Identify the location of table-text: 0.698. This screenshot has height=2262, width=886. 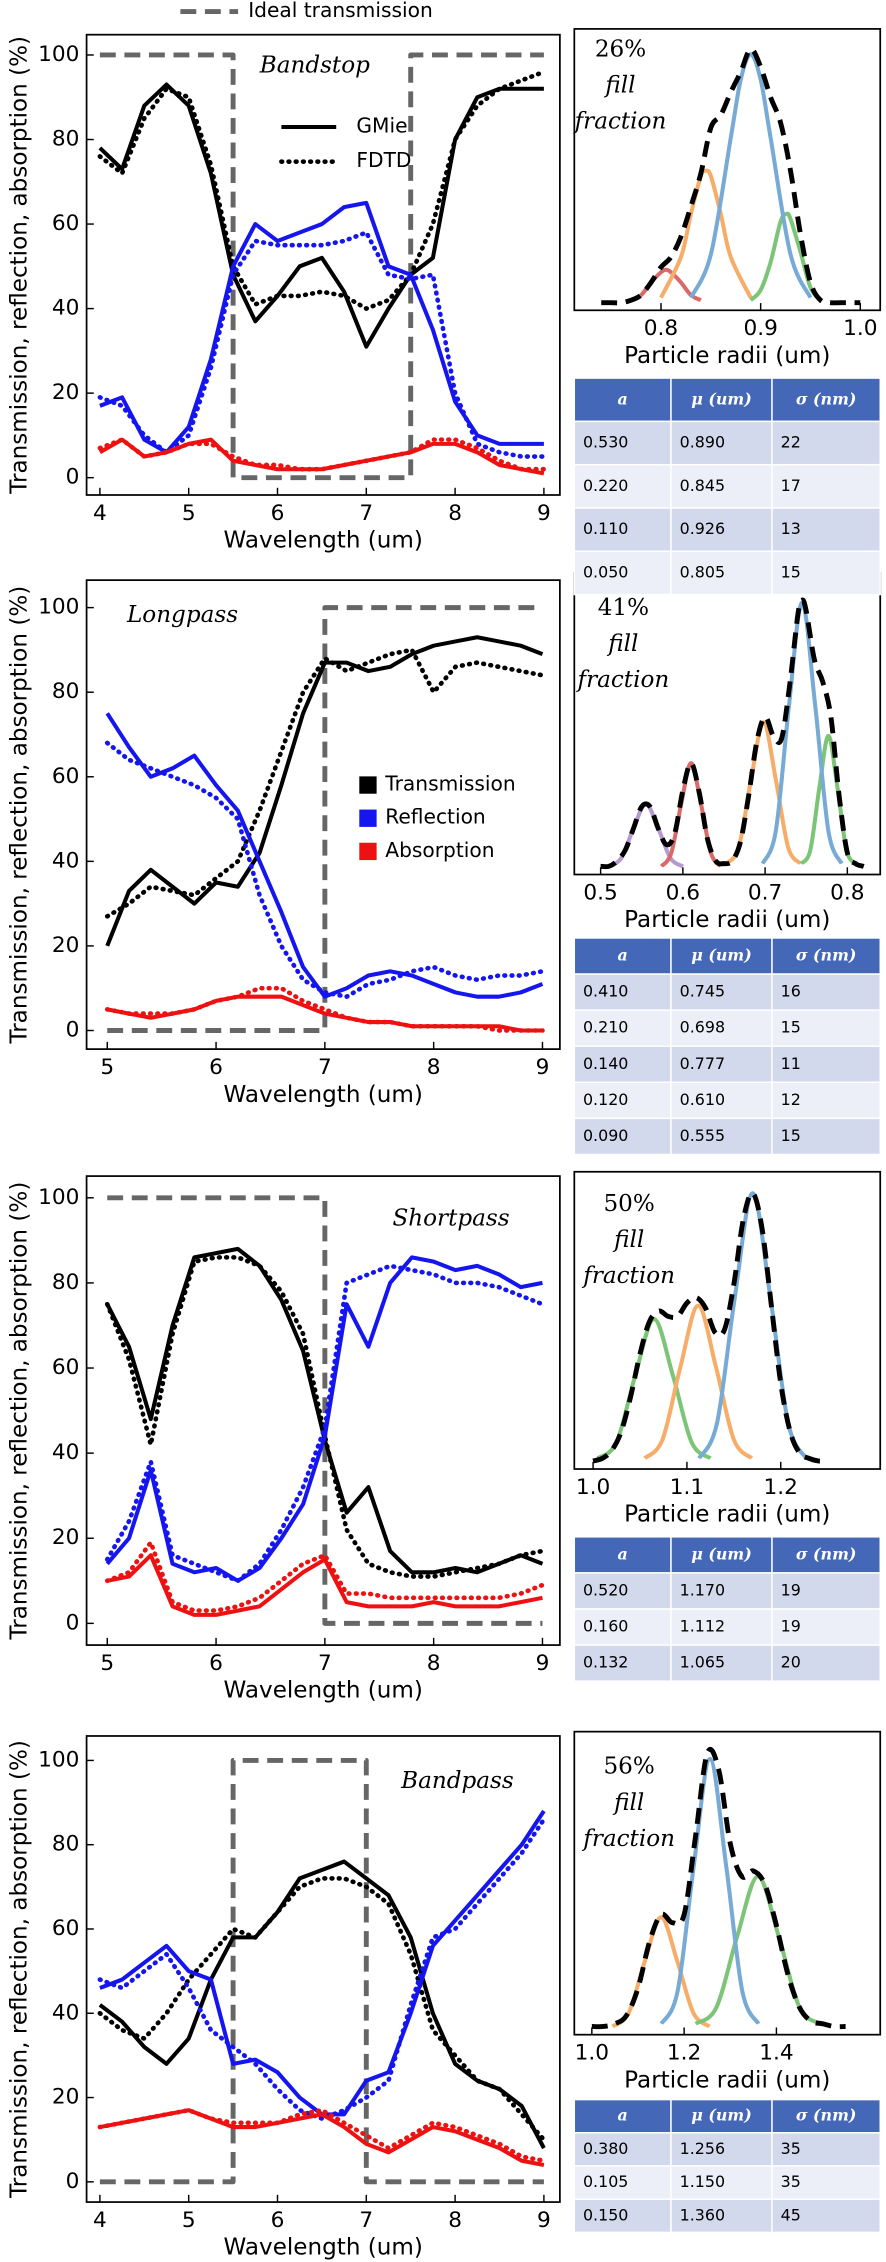
(702, 1027).